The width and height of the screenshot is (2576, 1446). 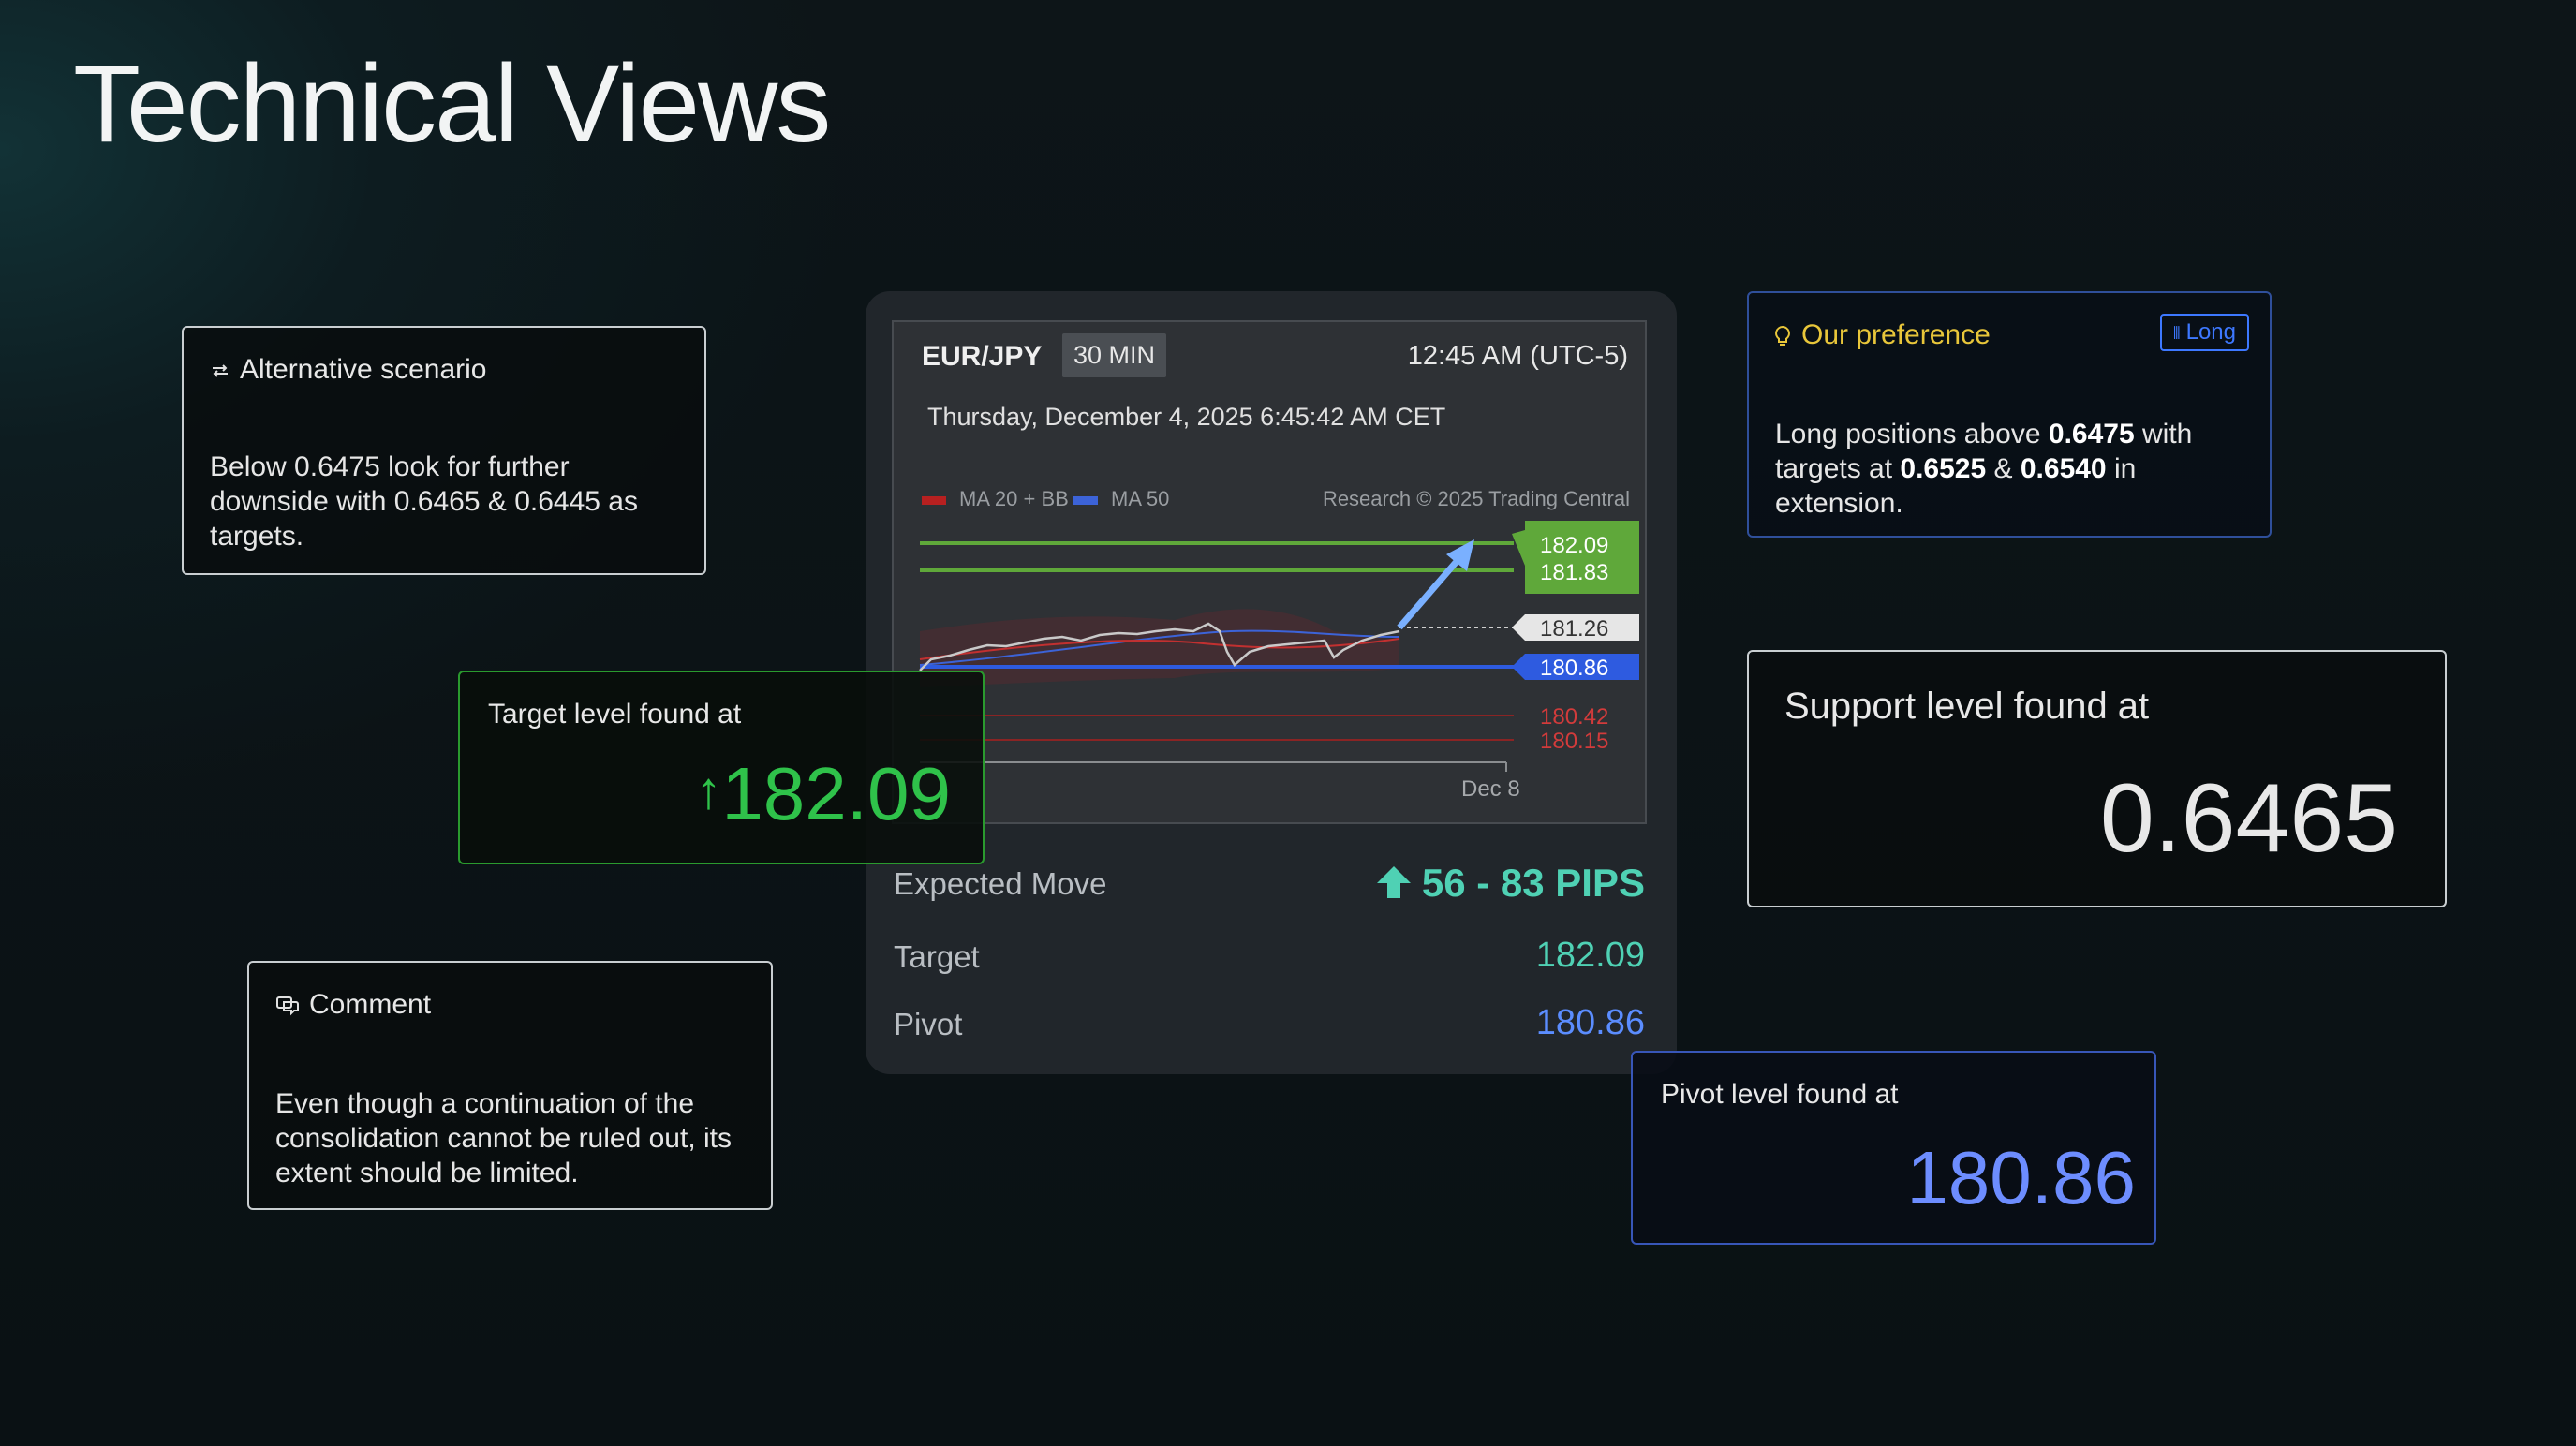 I want to click on pivot-level-value: 180.86, so click(x=2021, y=1177).